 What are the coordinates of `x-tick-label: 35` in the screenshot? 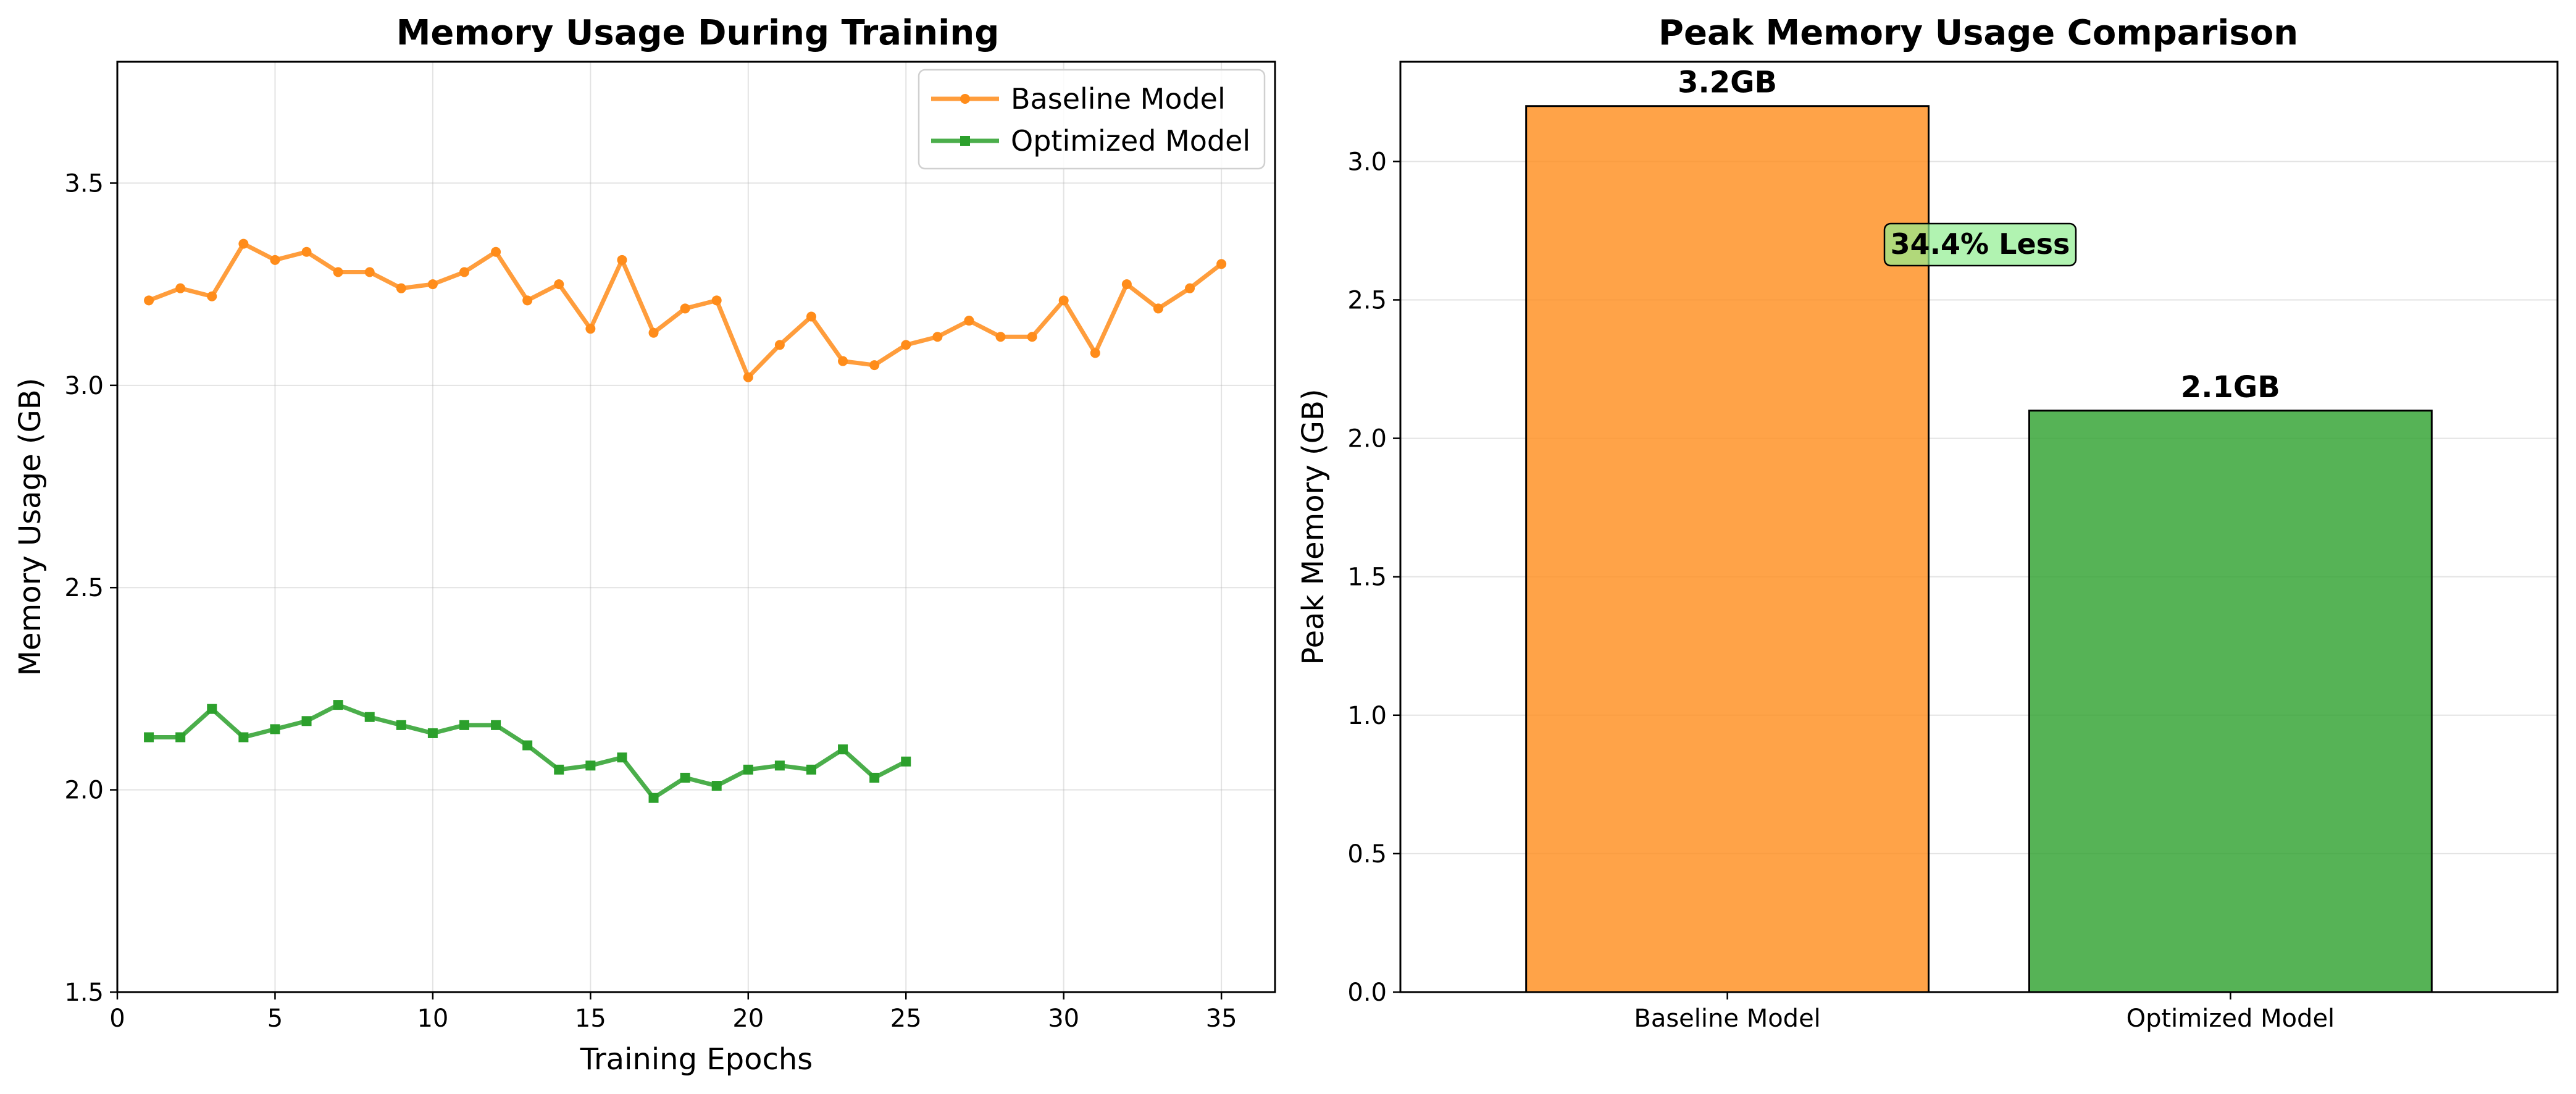 It's located at (1222, 1018).